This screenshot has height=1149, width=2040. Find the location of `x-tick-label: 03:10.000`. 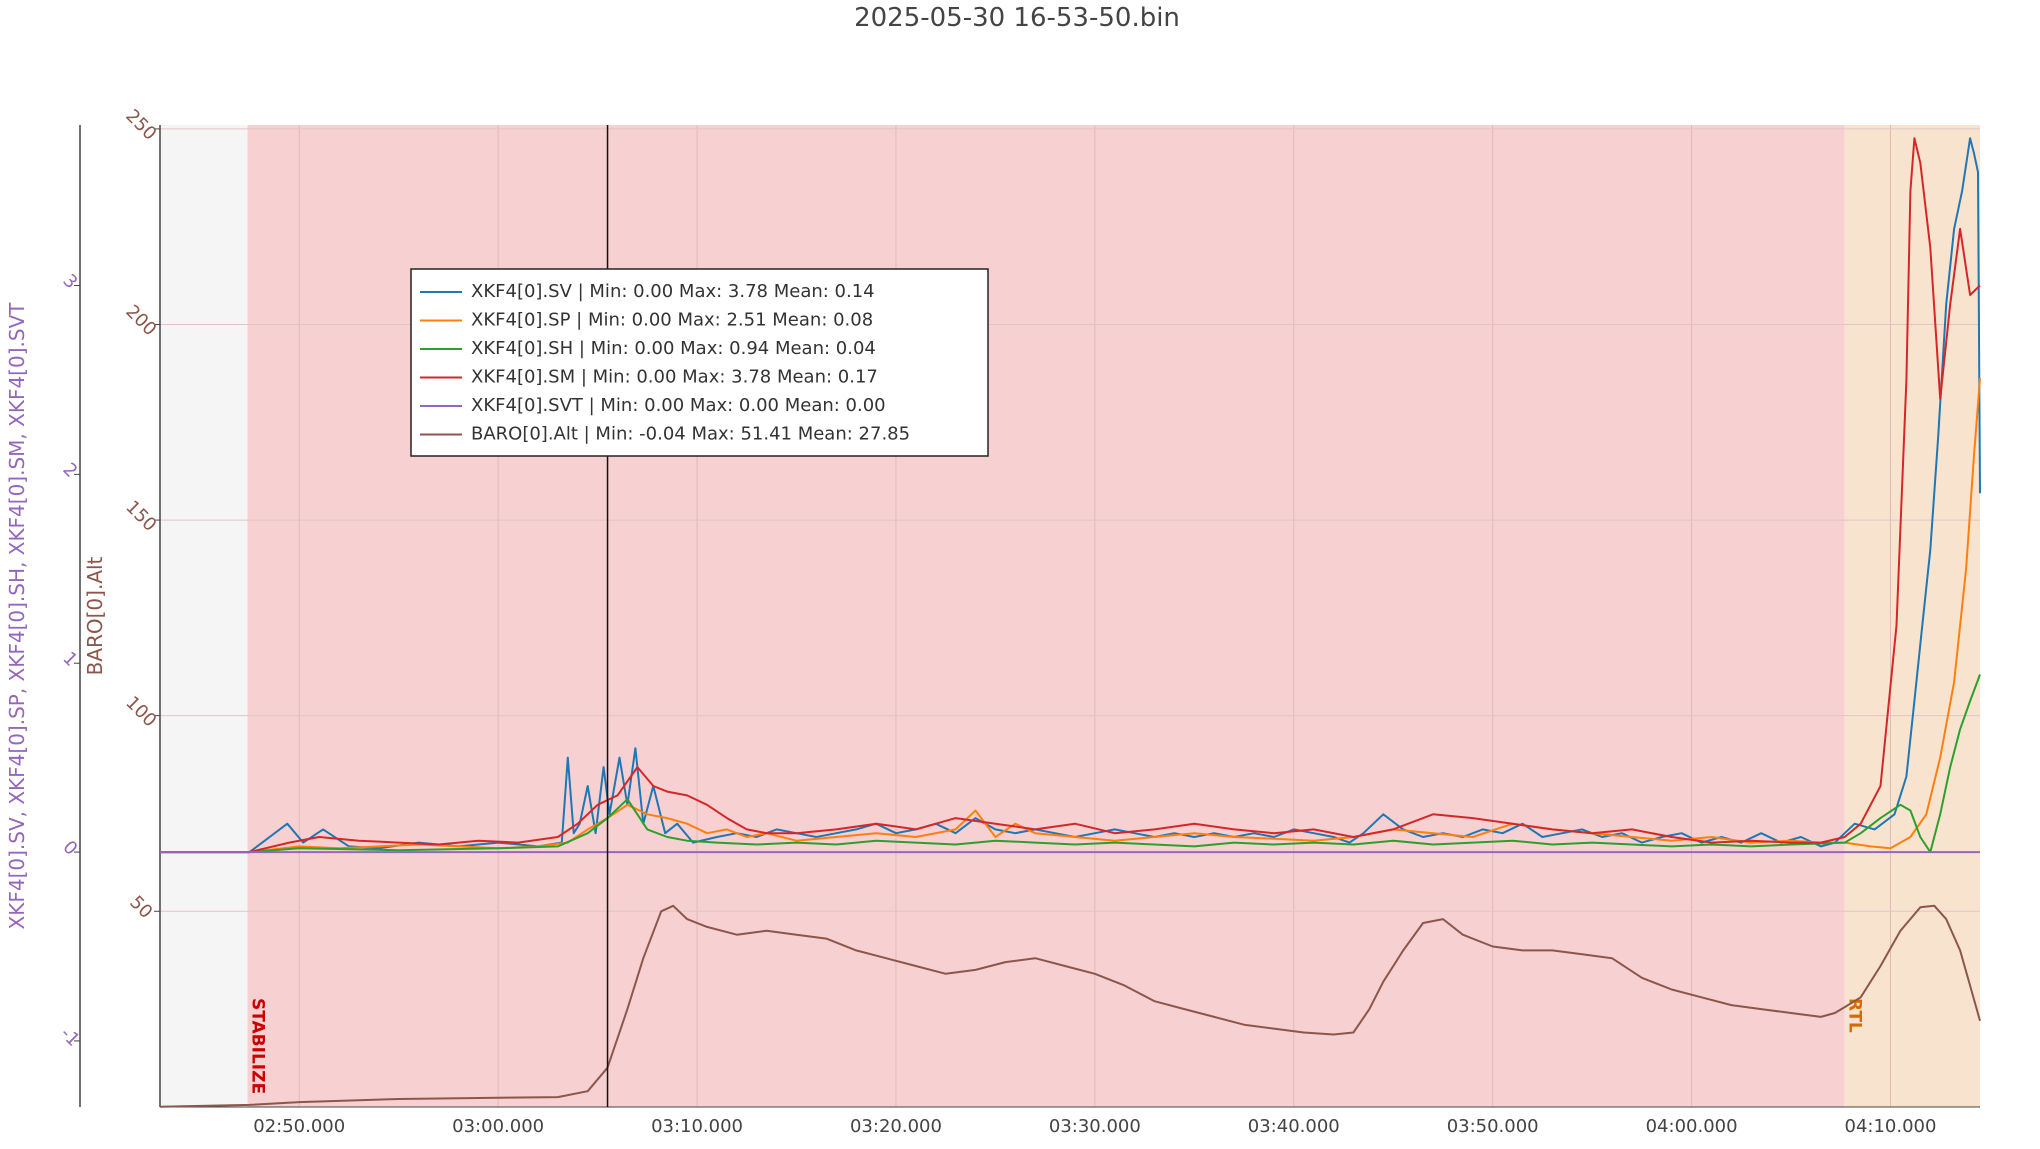

x-tick-label: 03:10.000 is located at coordinates (697, 1126).